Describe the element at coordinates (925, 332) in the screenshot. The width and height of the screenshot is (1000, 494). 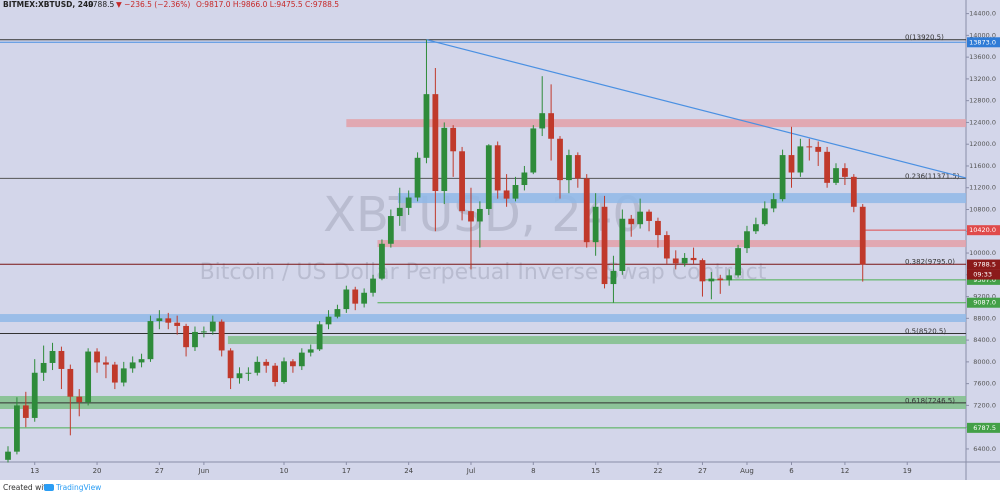
I see `level-label: 0.5(8520.5)` at that location.